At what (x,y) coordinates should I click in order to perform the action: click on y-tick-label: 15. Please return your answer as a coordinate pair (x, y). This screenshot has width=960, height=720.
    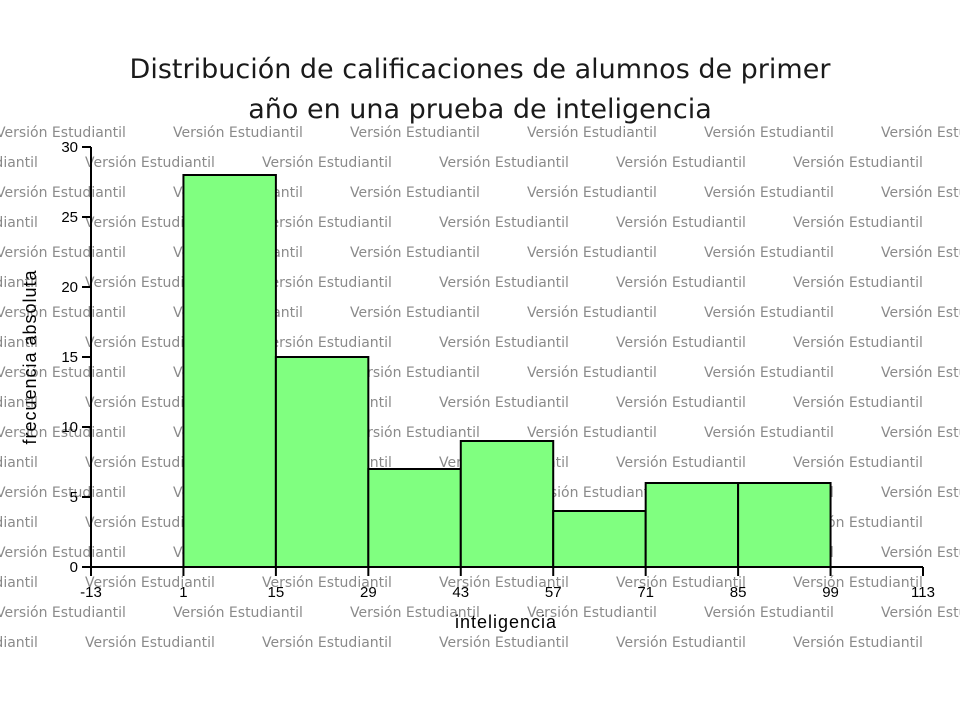
    Looking at the image, I should click on (69, 357).